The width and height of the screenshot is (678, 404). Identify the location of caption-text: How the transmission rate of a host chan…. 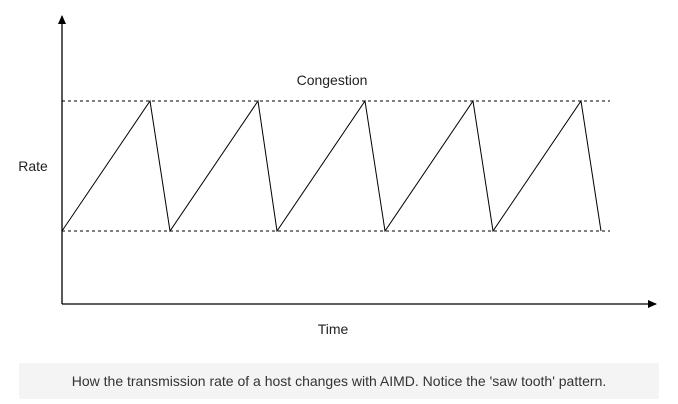
(339, 381).